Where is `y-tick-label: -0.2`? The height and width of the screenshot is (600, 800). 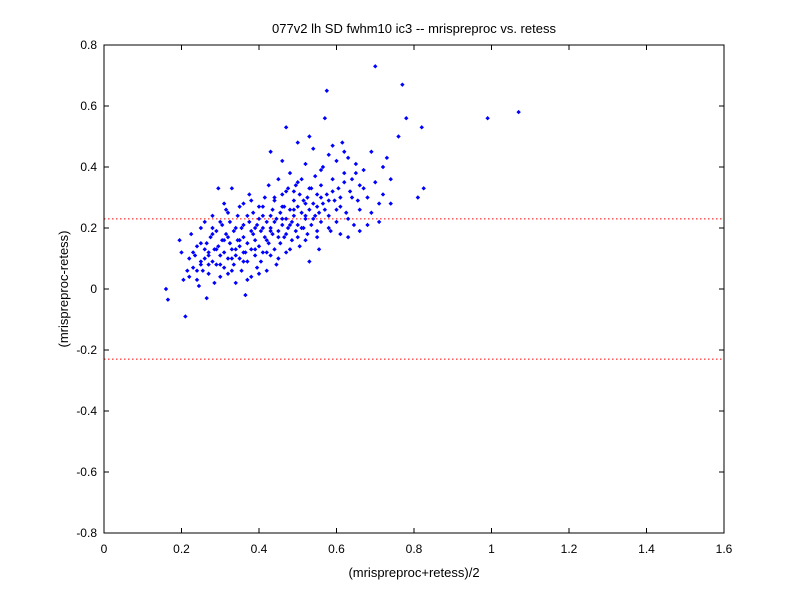 y-tick-label: -0.2 is located at coordinates (86, 350).